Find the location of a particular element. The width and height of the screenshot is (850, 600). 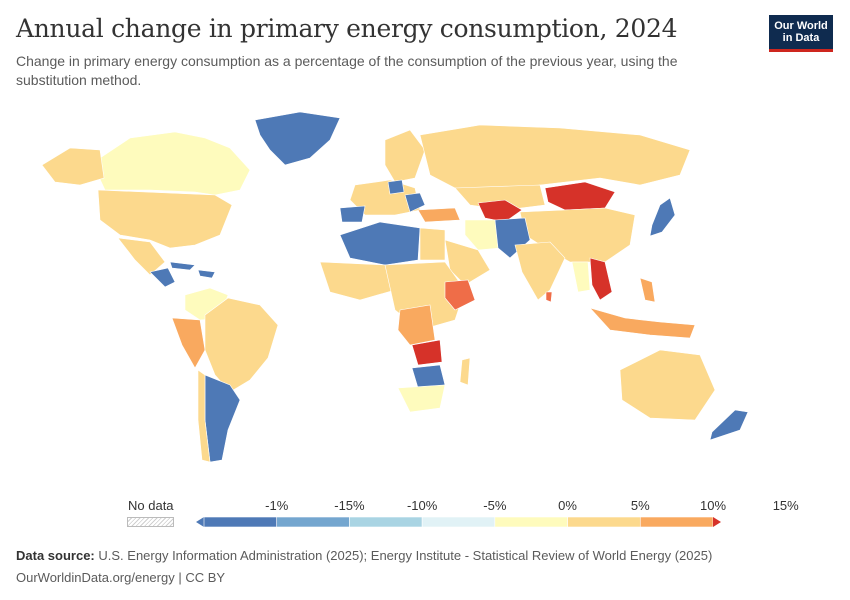

legend-tick-label: -5% is located at coordinates (495, 505).